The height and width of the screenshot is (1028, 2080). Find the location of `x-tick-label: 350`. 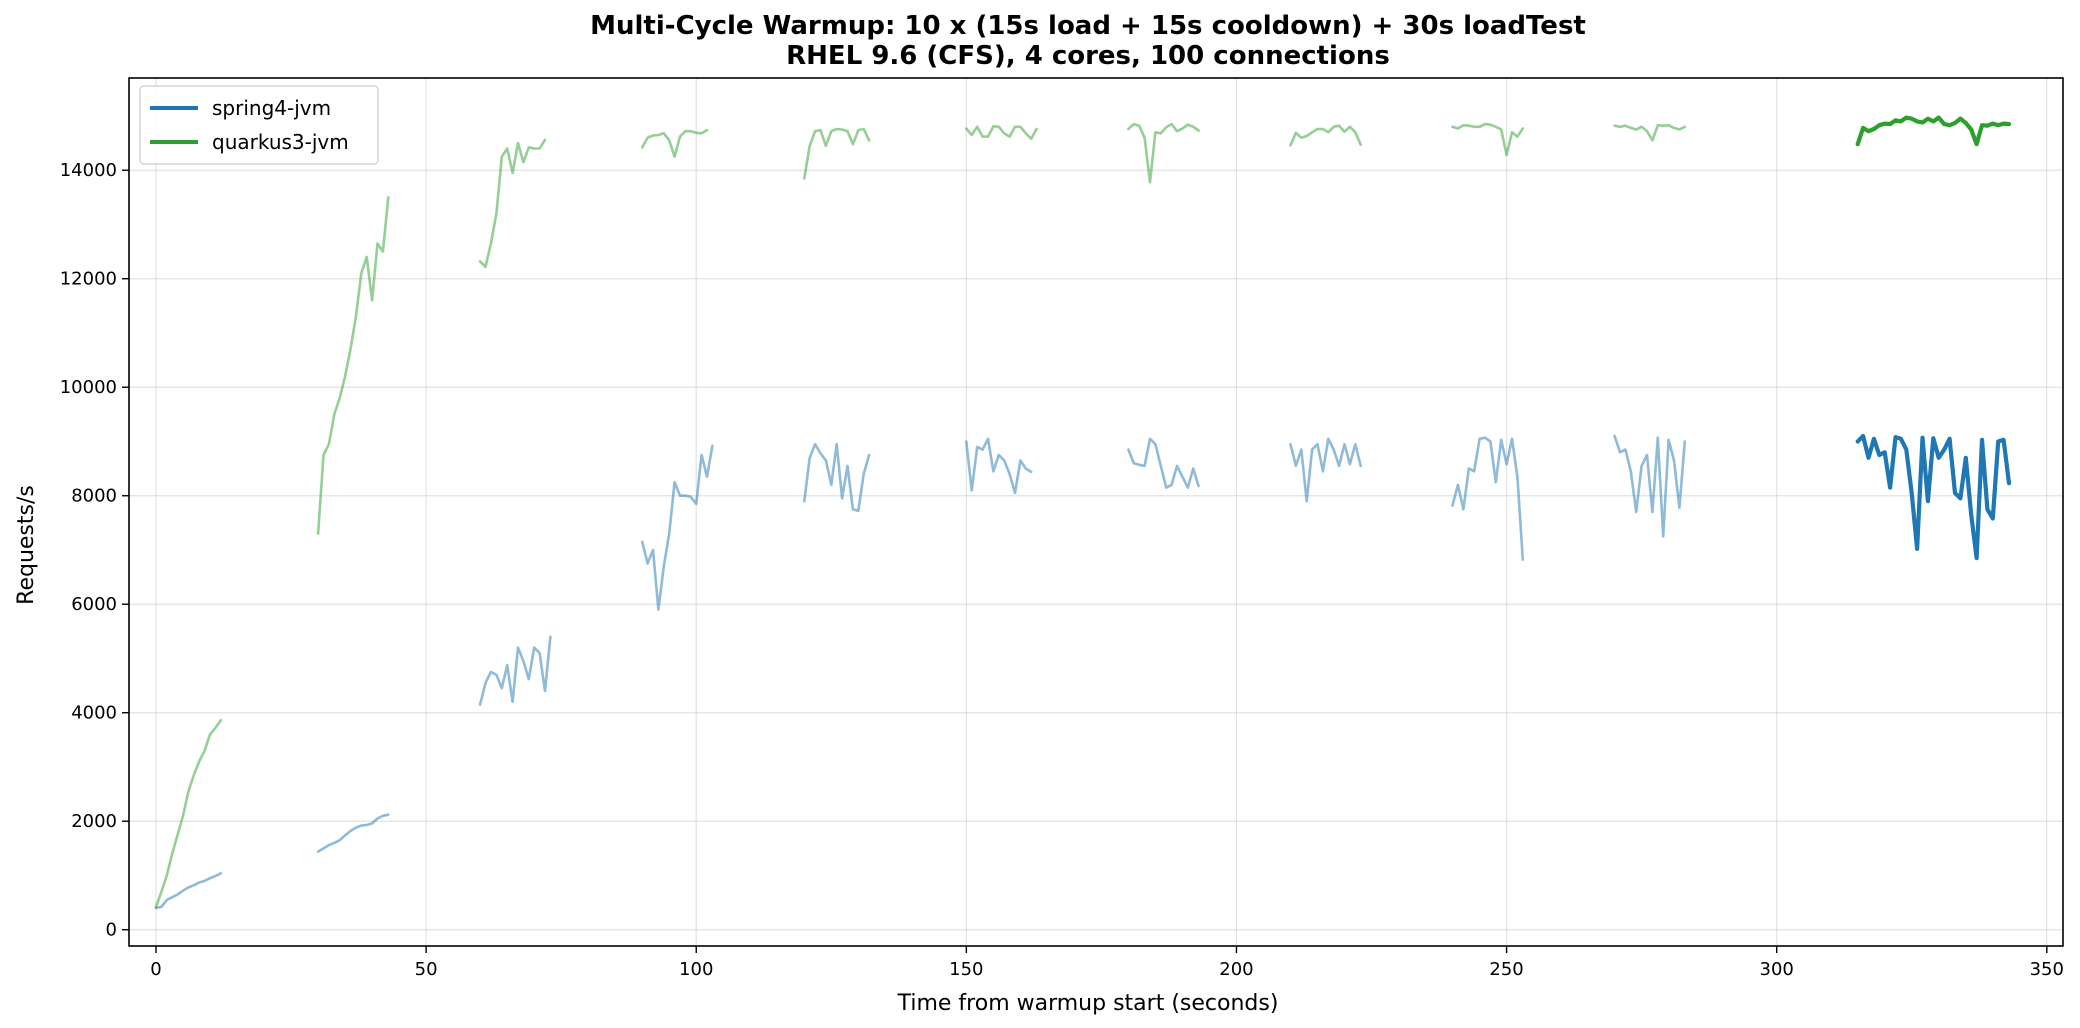

x-tick-label: 350 is located at coordinates (2047, 969).